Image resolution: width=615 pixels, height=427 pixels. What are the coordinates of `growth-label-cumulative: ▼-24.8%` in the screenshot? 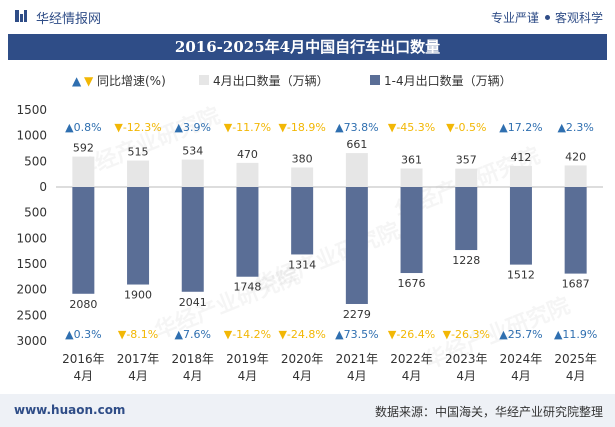 It's located at (301, 334).